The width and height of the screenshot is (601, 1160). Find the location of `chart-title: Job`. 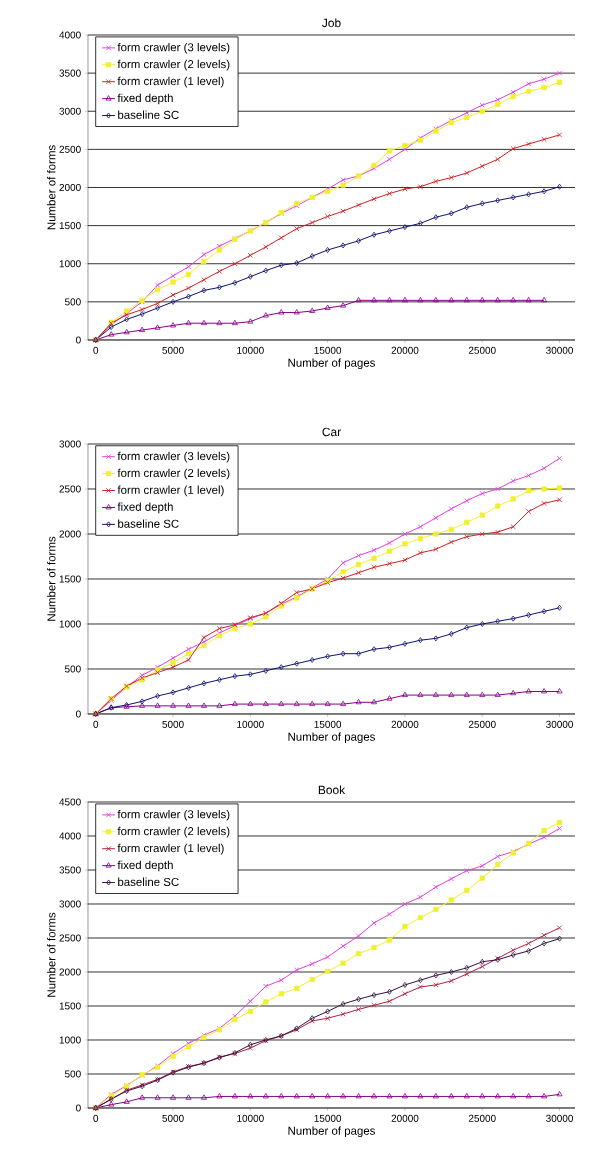

chart-title: Job is located at coordinates (331, 23).